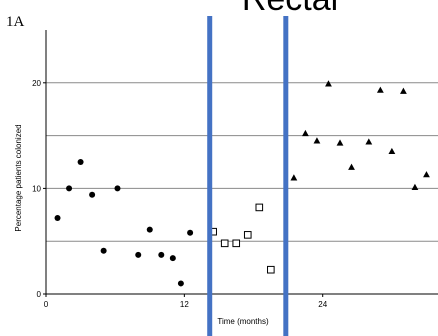 The width and height of the screenshot is (438, 336). Describe the element at coordinates (290, 9) in the screenshot. I see `overlay-title: Rectal` at that location.